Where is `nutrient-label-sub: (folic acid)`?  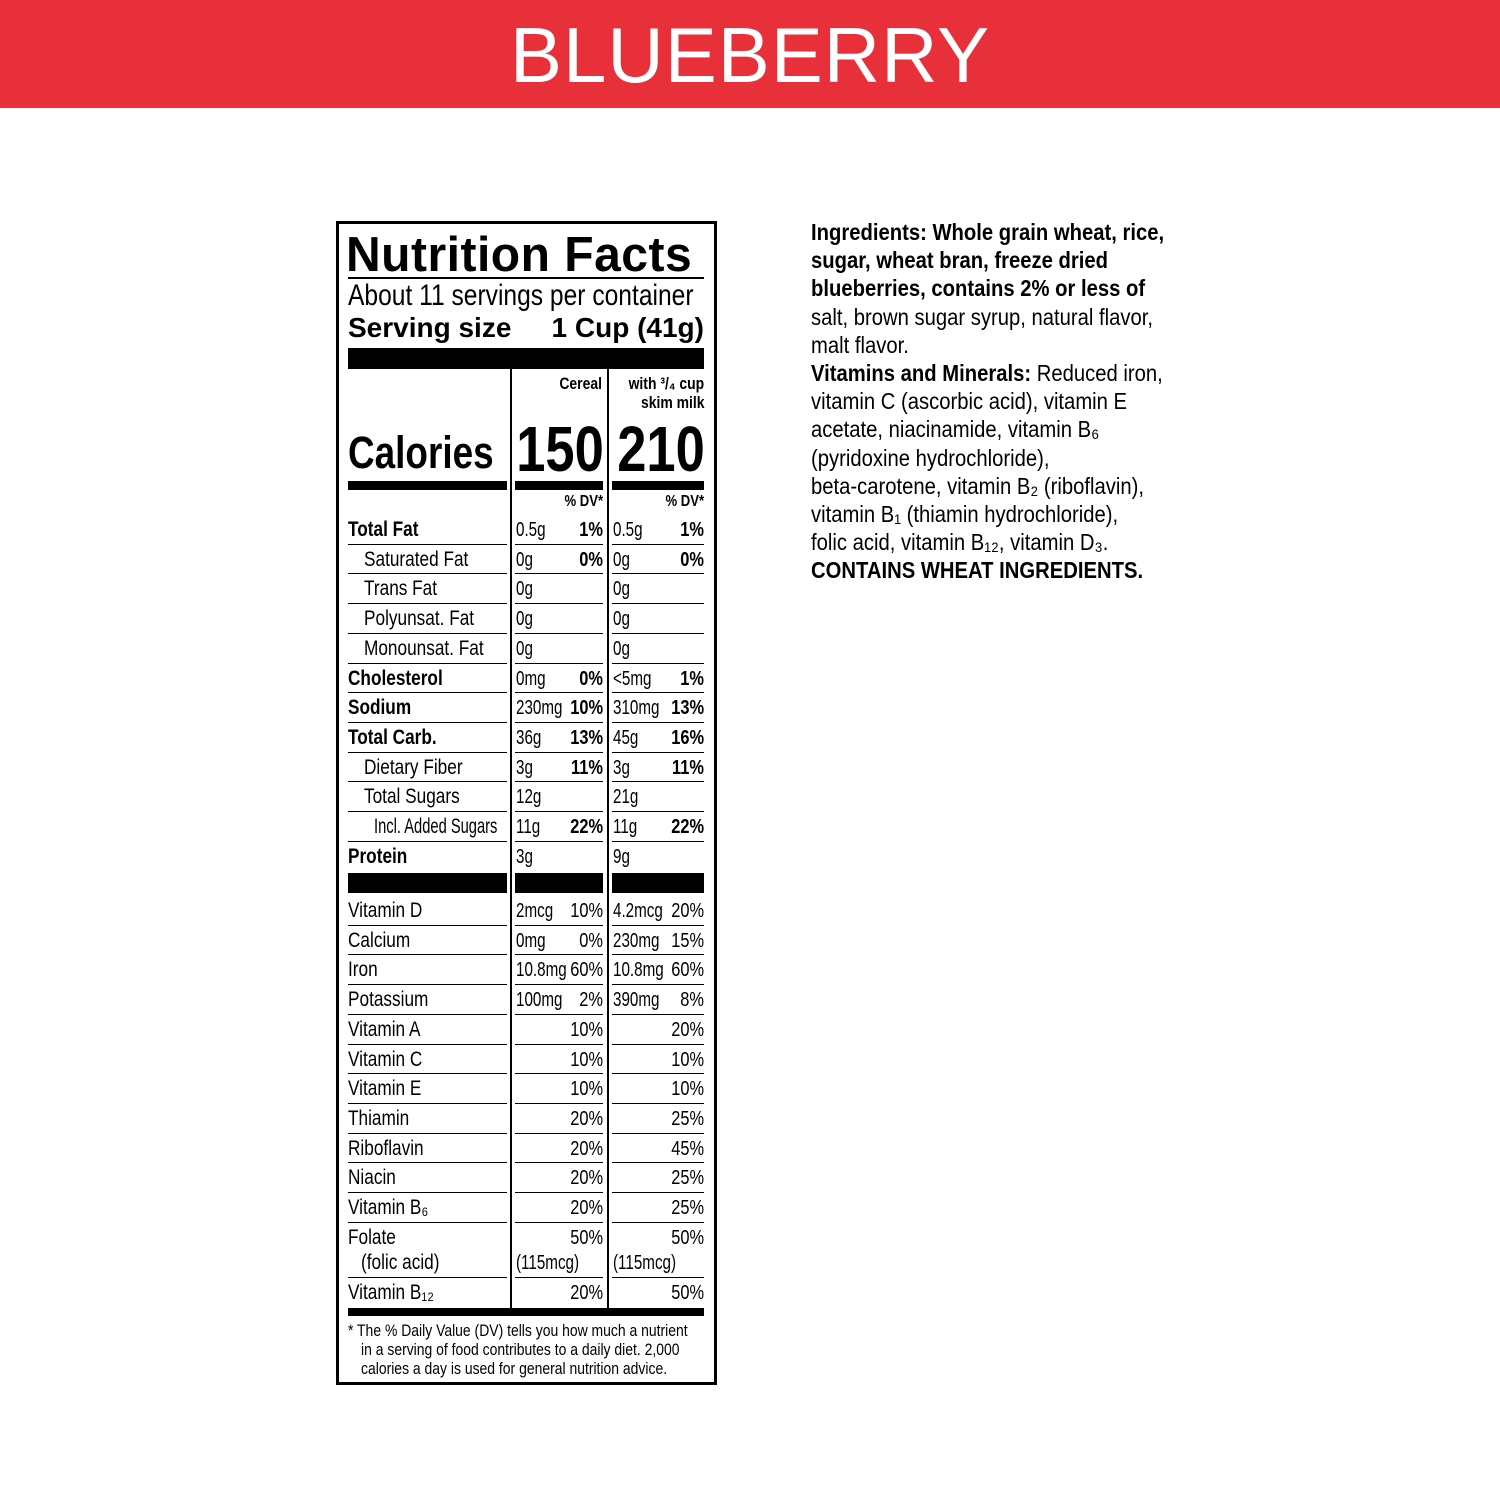
nutrient-label-sub: (folic acid) is located at coordinates (400, 1262).